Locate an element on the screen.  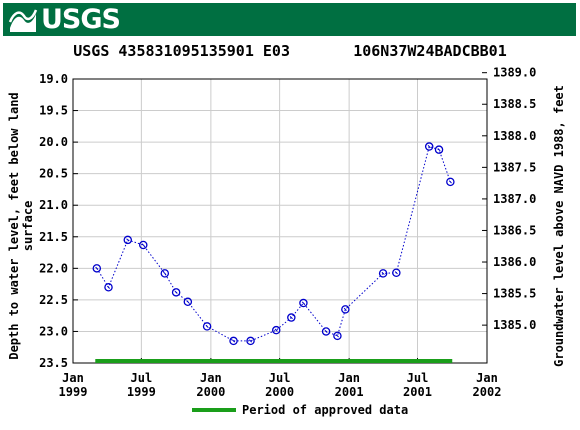
y-tick-label: 19.5 is located at coordinates (53, 111).